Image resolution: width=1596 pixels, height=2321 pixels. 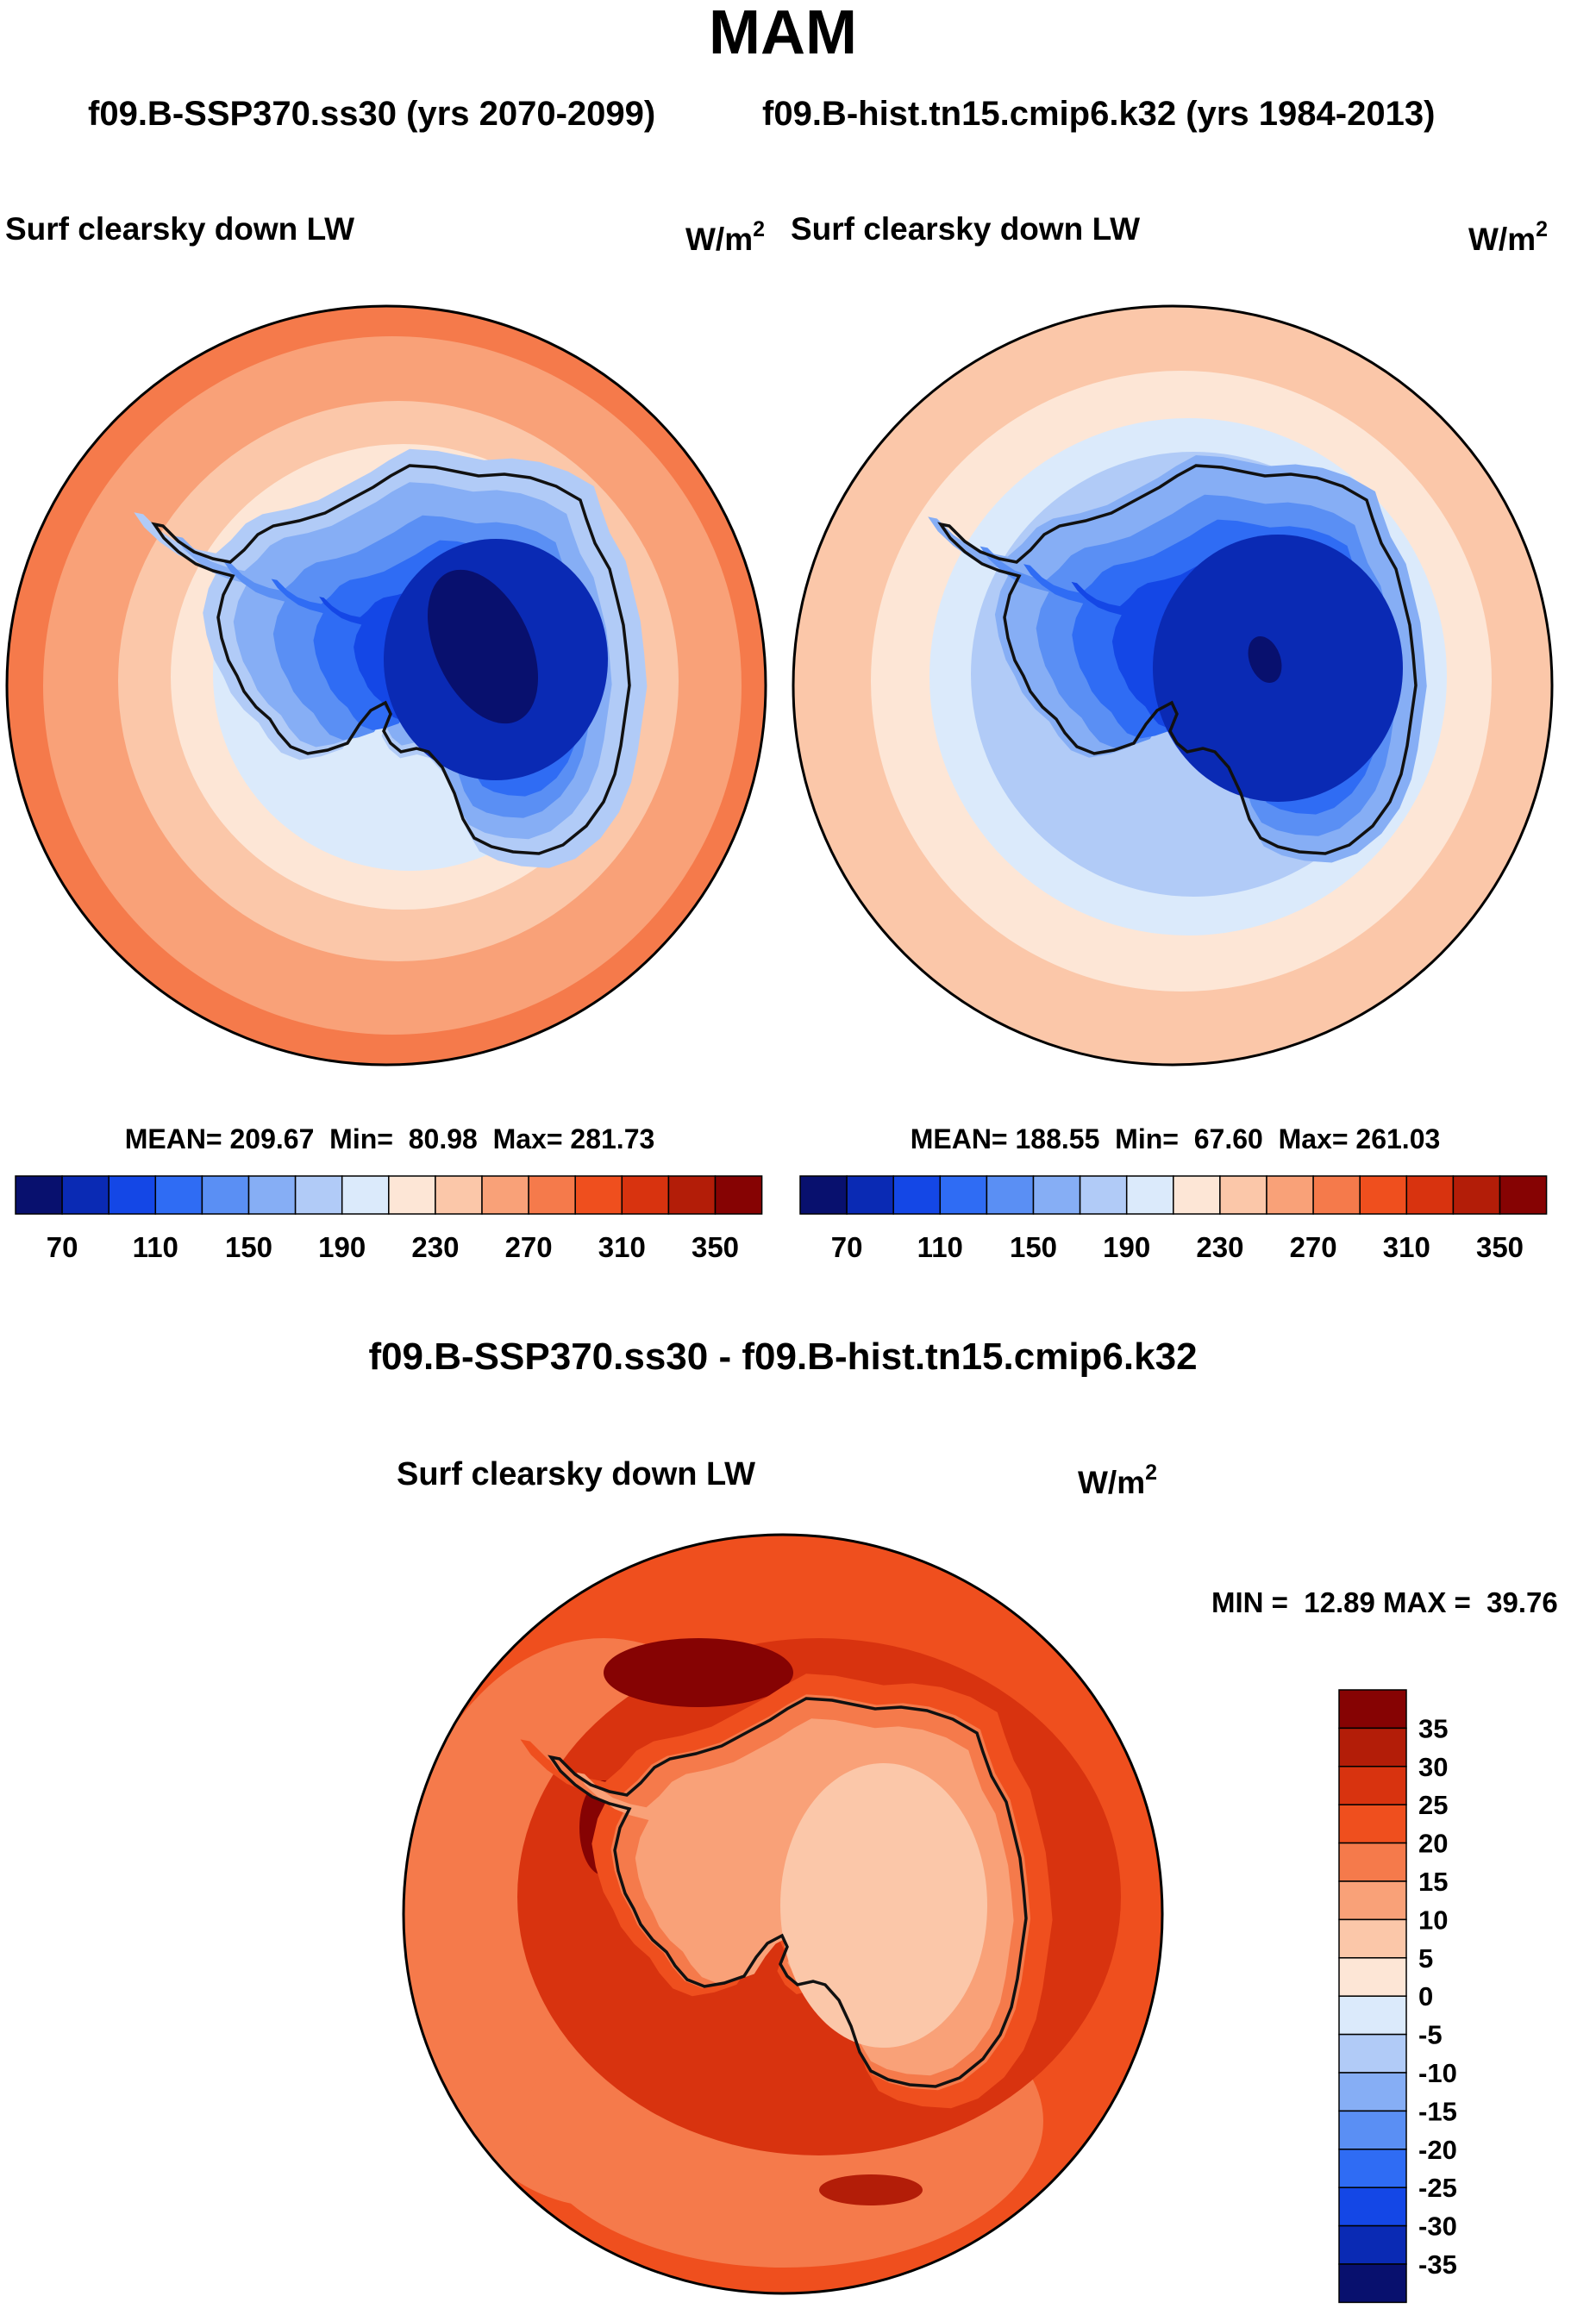 I want to click on panel1-units-base: W/m, so click(x=719, y=239).